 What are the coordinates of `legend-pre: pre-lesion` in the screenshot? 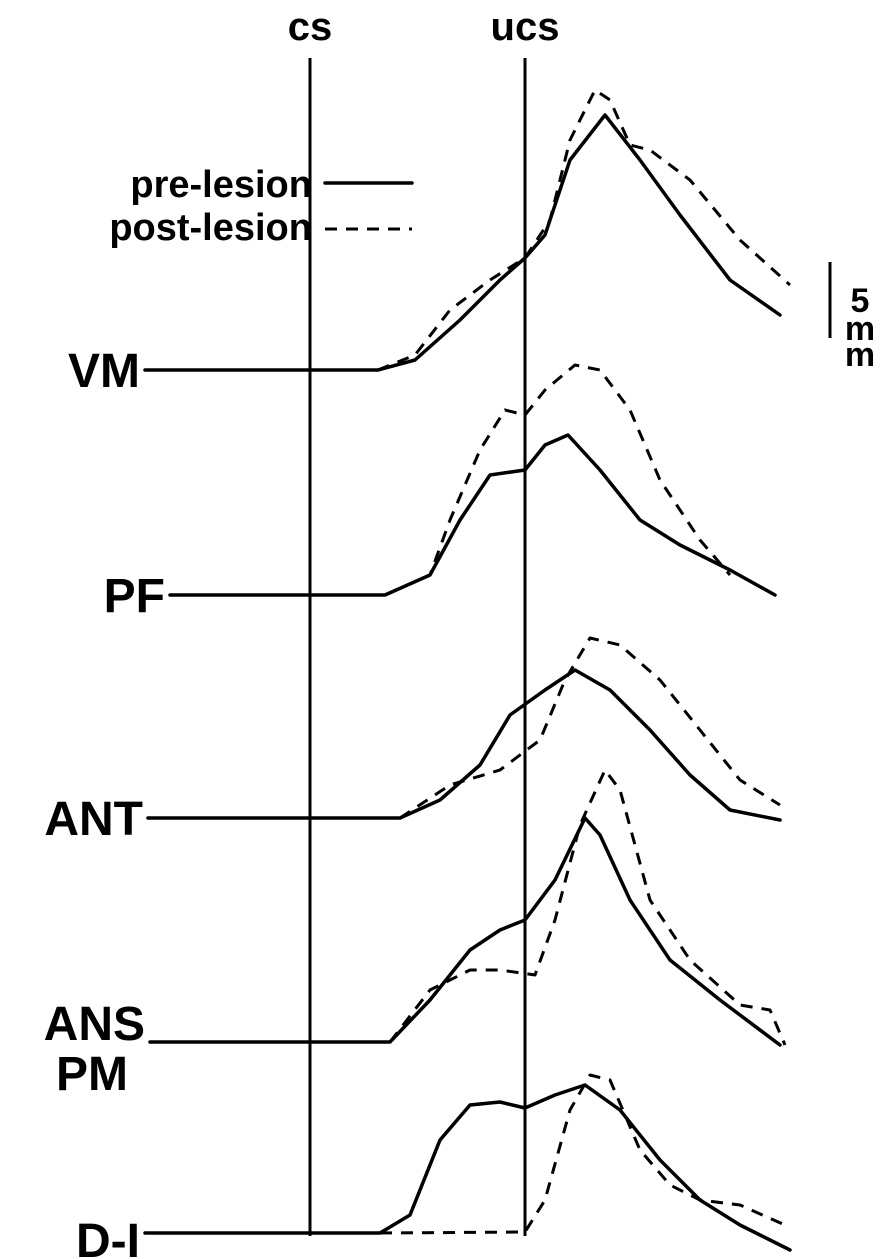 It's located at (221, 185).